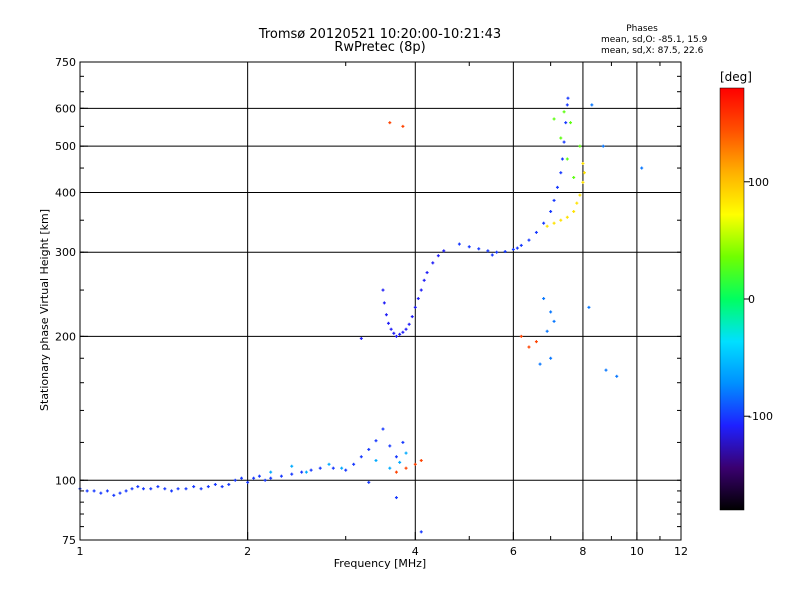 This screenshot has width=800, height=600. Describe the element at coordinates (732, 299) in the screenshot. I see `colorbar-gradient` at that location.